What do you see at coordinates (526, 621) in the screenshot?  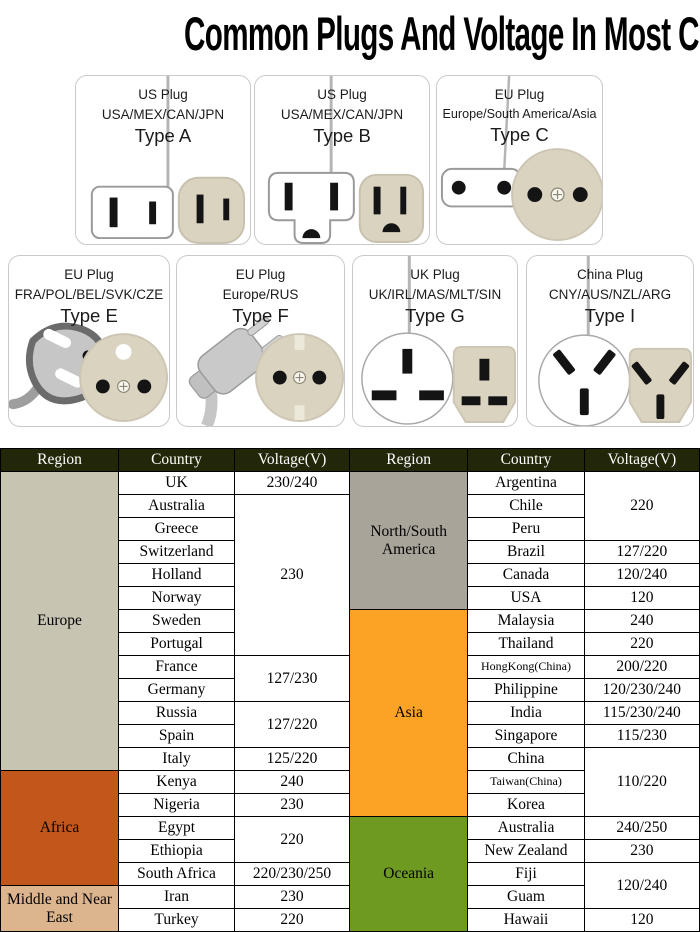 I see `country-cell: Malaysia` at bounding box center [526, 621].